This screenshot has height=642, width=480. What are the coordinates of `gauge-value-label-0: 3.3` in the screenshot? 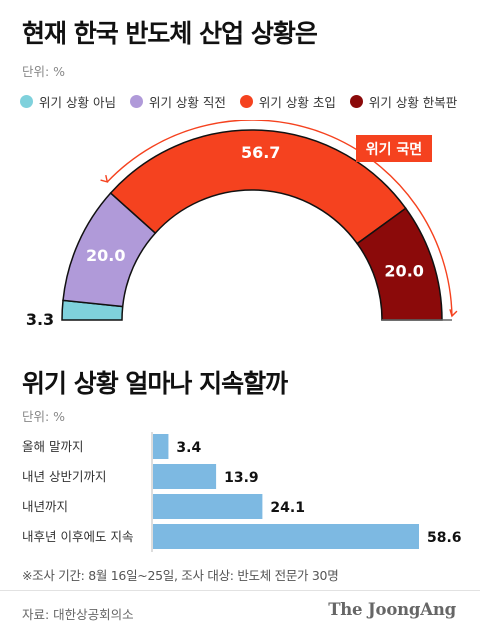 It's located at (40, 319).